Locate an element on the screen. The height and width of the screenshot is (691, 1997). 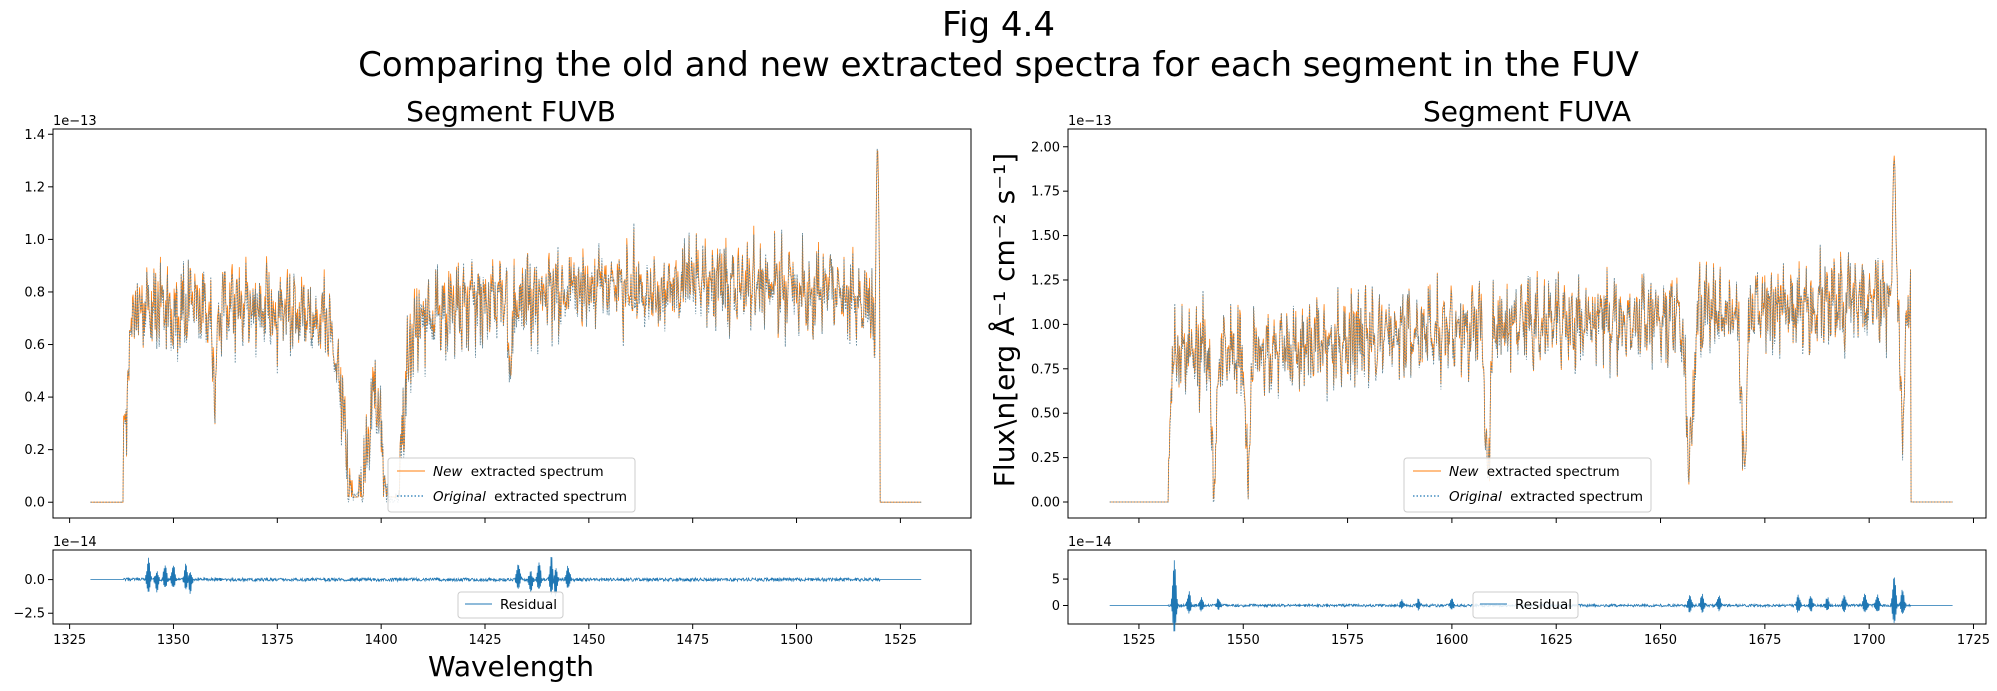
legend-new-rest-fuva: extracted spectrum is located at coordinates (1553, 472).